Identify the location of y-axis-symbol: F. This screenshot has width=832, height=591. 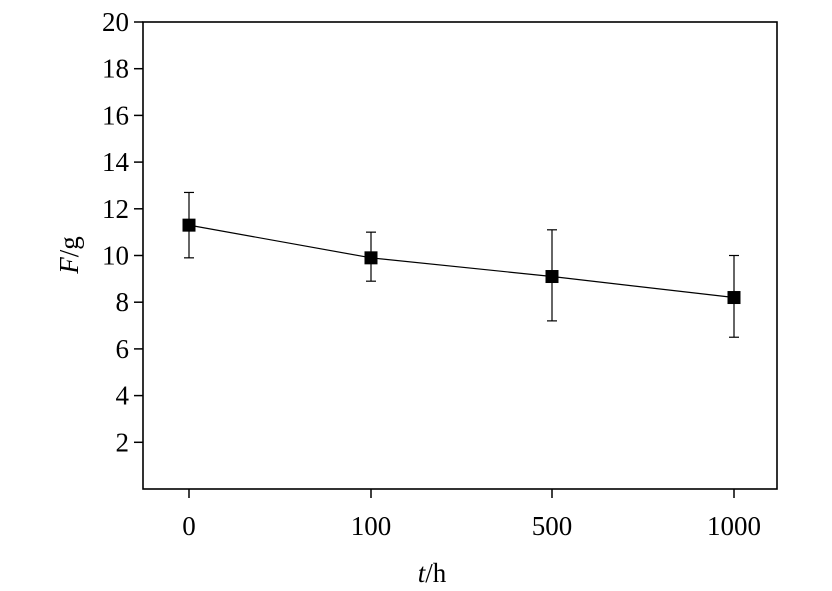
(69, 266).